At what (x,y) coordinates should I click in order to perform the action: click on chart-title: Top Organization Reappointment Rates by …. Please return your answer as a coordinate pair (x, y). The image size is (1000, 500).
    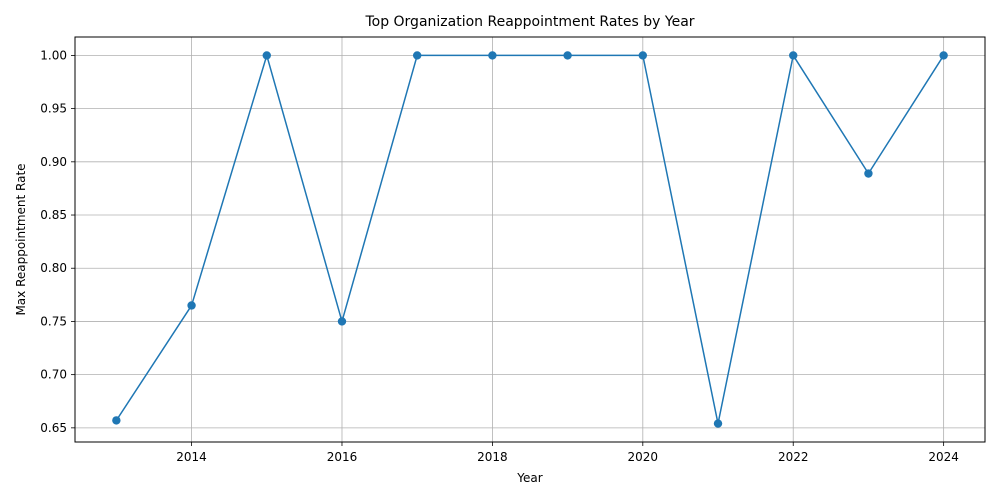
    Looking at the image, I should click on (529, 22).